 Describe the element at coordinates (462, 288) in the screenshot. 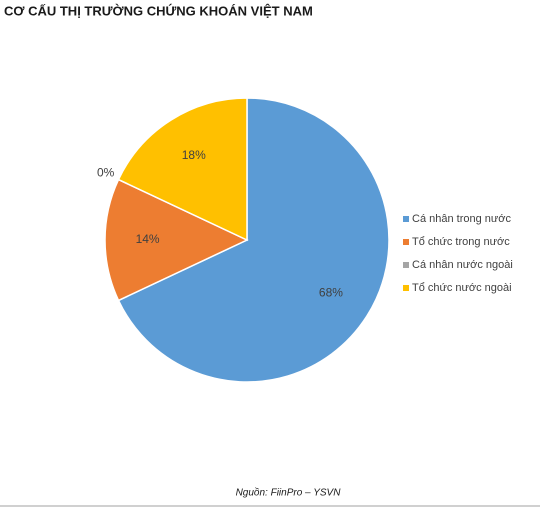

I see `legend-label: Tổ chức nước ngoài` at that location.